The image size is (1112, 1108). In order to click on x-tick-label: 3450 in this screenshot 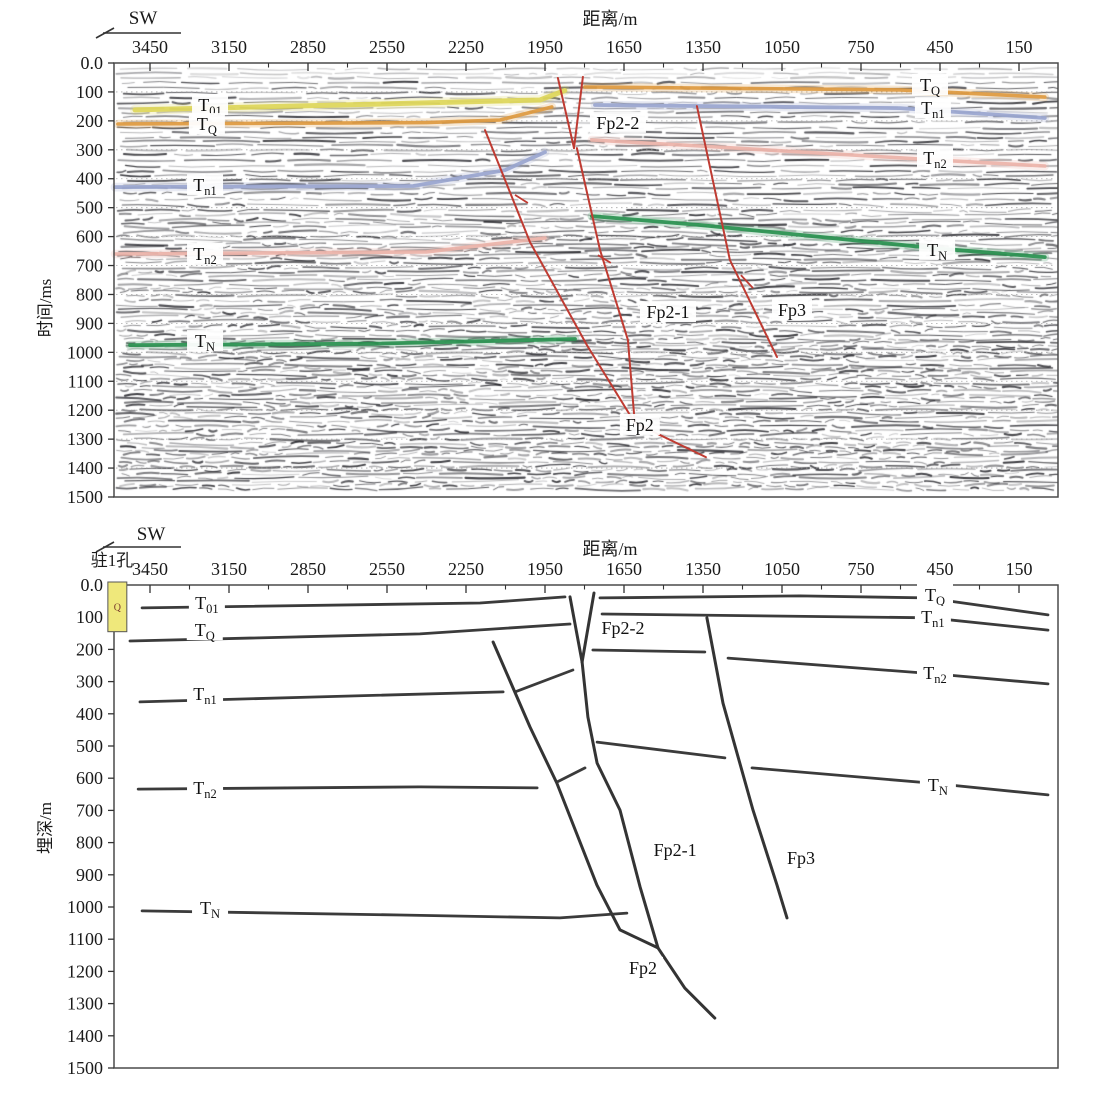, I will do `click(150, 47)`.